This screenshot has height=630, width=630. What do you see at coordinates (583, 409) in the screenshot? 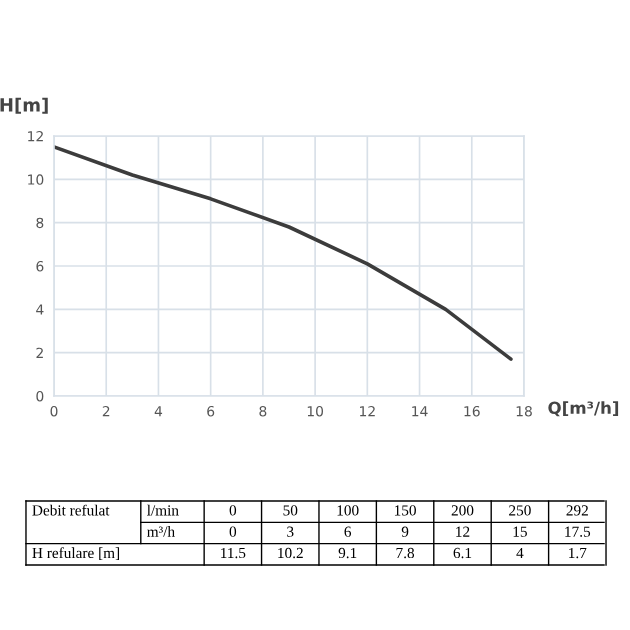
I see `x-axis-title: Q[m³/h]` at bounding box center [583, 409].